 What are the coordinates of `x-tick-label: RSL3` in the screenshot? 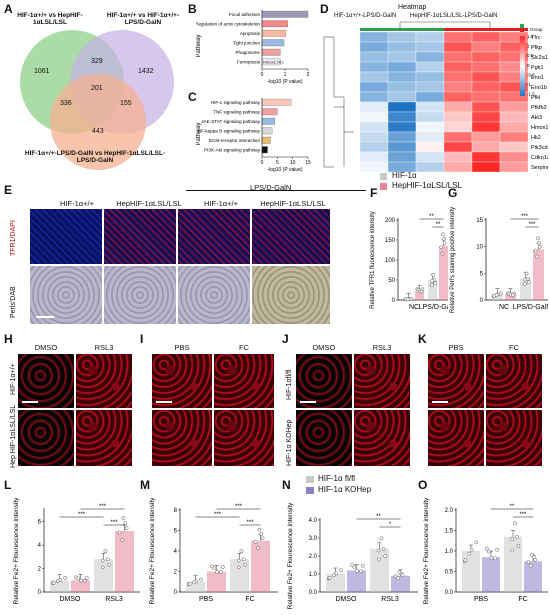 It's located at (114, 599).